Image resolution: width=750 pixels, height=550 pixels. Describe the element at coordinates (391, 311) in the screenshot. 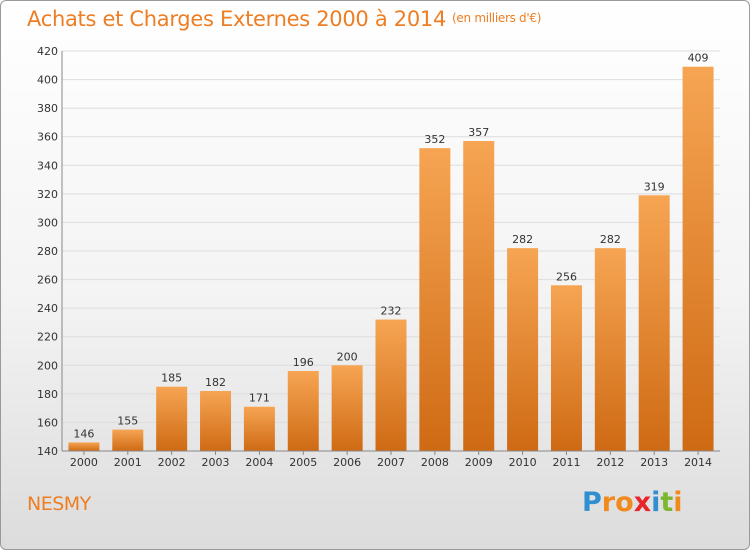

I see `data-label: 232` at that location.